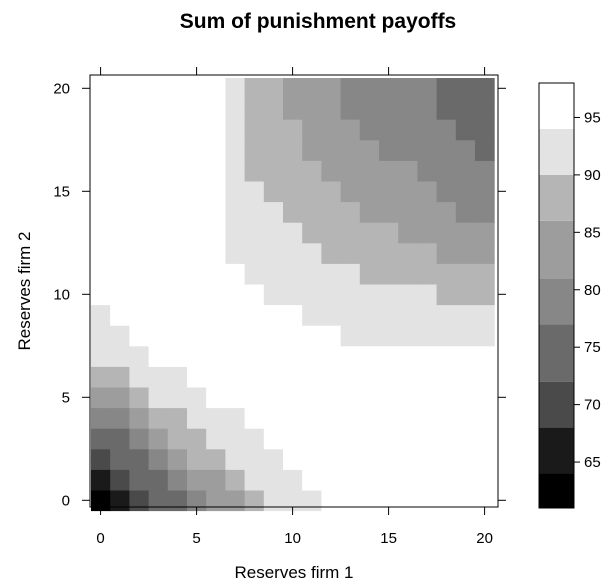 This screenshot has width=609, height=586. What do you see at coordinates (592, 117) in the screenshot?
I see `colorbar-tick-label: 95` at bounding box center [592, 117].